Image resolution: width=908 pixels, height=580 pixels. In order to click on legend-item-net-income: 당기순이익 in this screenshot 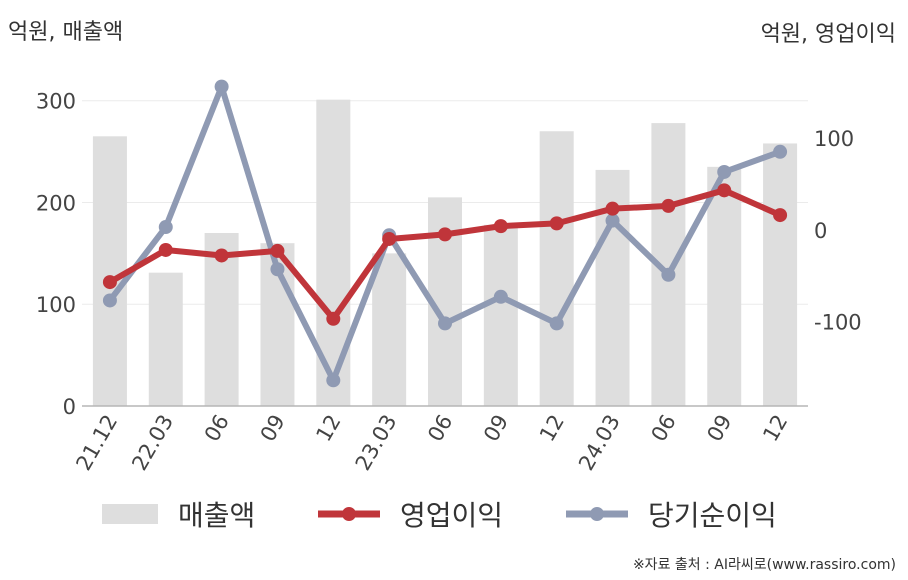, I will do `click(671, 514)`.